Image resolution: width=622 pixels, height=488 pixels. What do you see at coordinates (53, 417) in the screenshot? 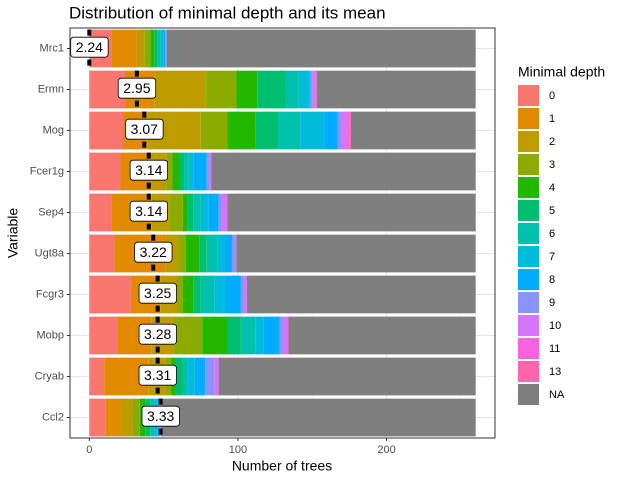
I see `y-tick-label: Ccl2` at bounding box center [53, 417].